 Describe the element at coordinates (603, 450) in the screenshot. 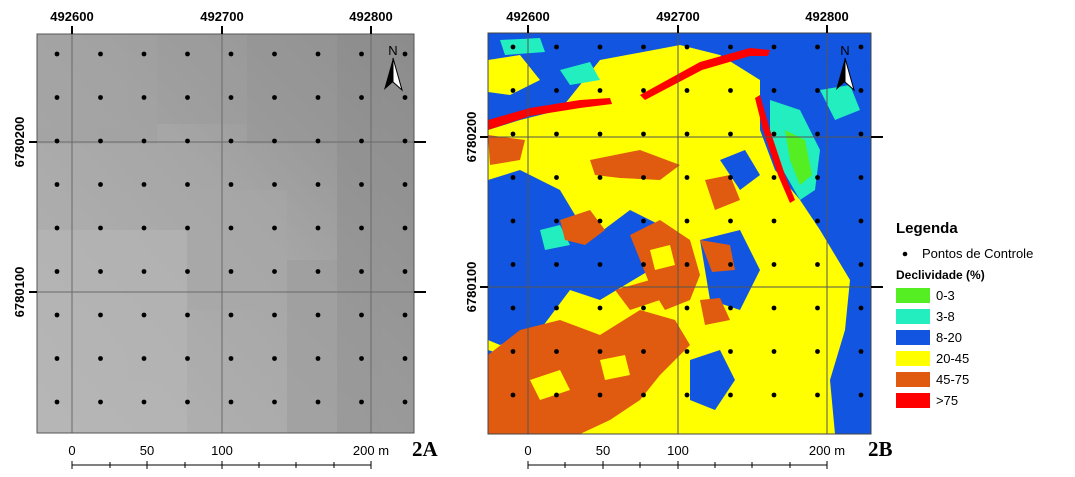

I see `map-2b-scale-50: 50` at that location.